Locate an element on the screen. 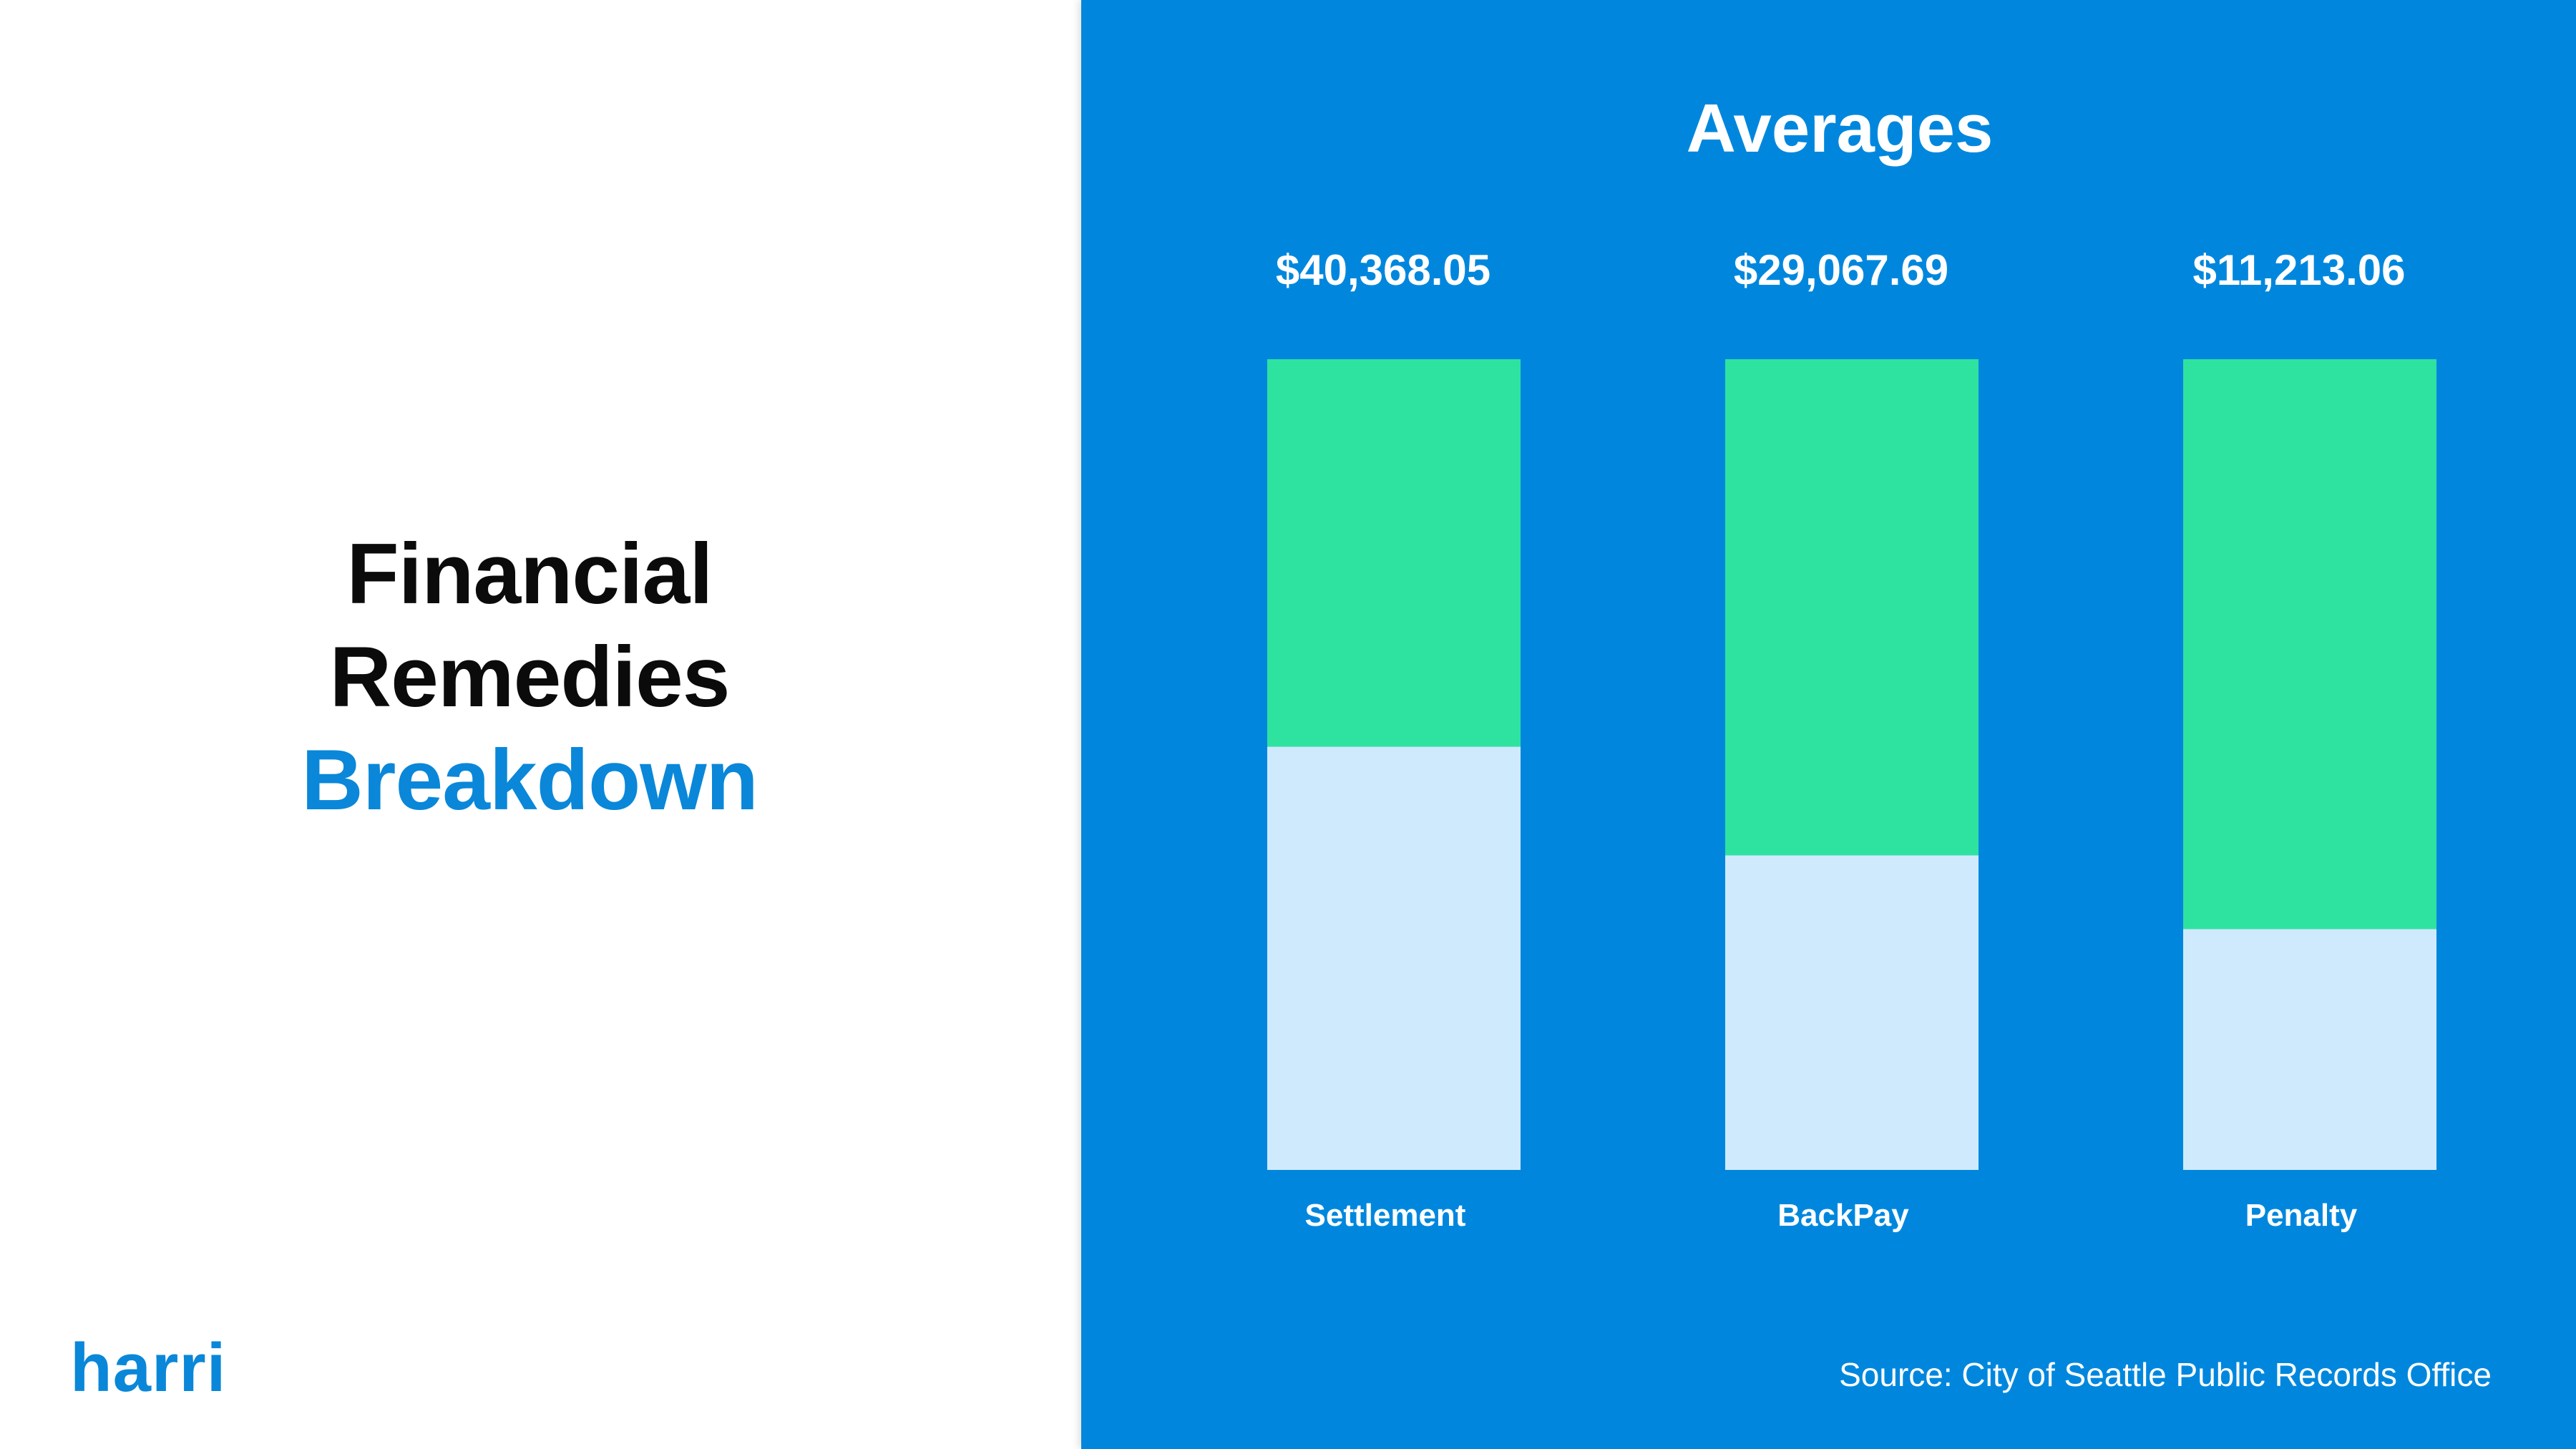 This screenshot has width=2576, height=1449. harri-logo: harri is located at coordinates (148, 1368).